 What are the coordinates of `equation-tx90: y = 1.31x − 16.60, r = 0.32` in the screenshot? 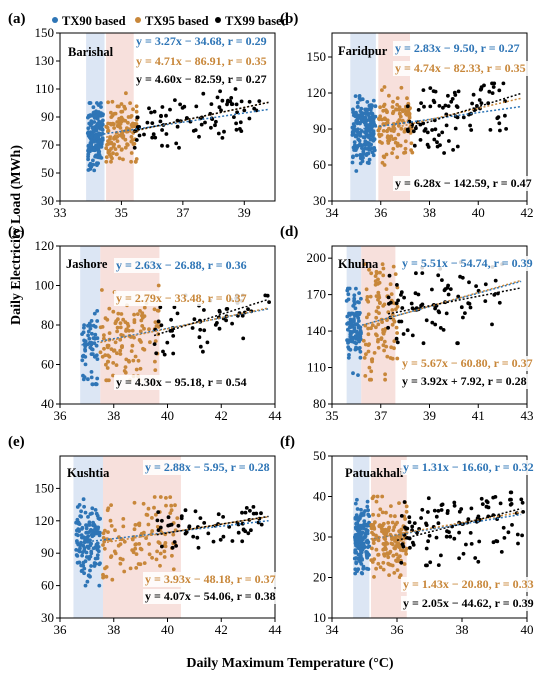 It's located at (468, 467).